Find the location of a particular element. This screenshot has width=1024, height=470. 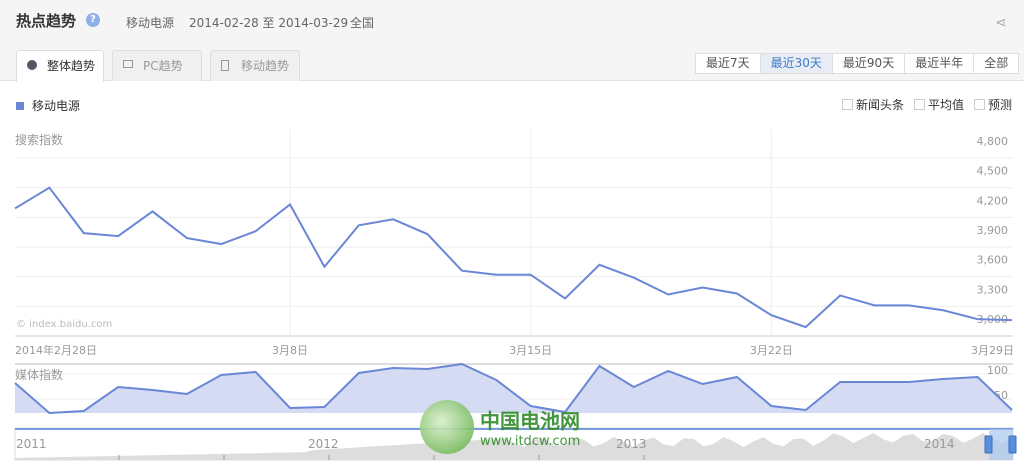

option-average: 平均值 is located at coordinates (938, 104).